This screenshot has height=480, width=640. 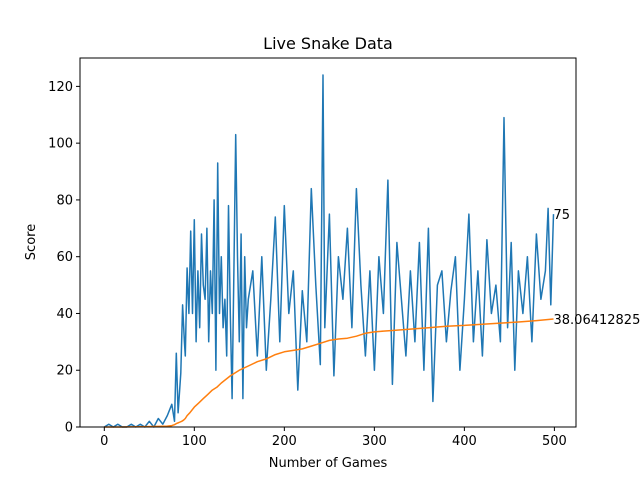 I want to click on x-tick-label: 500, so click(x=554, y=441).